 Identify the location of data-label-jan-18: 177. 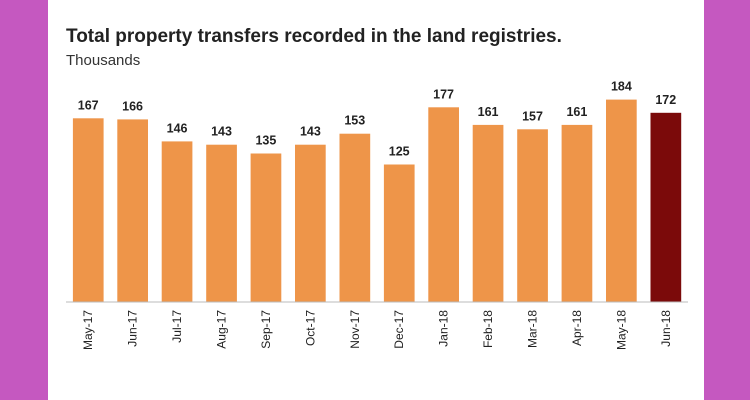
(443, 94).